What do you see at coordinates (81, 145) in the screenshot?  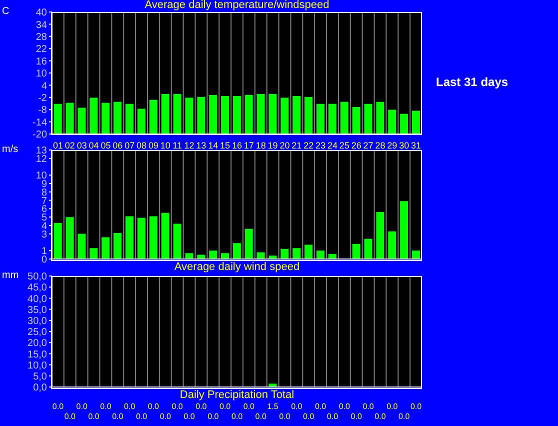 I see `x-tick-label: 03` at bounding box center [81, 145].